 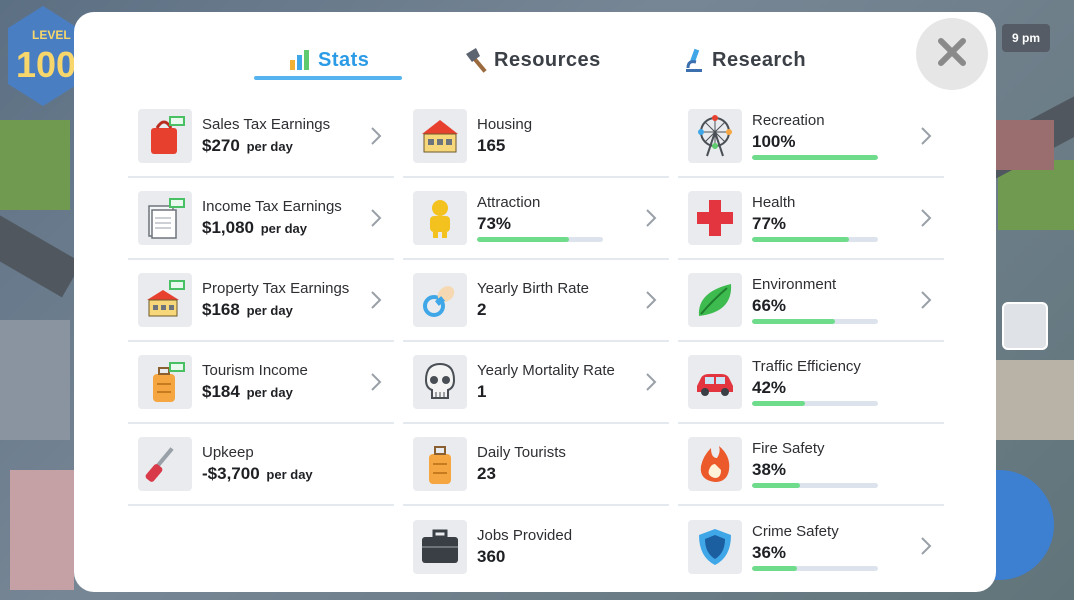 I want to click on stat-row-environment: Environment 66%, so click(x=811, y=301).